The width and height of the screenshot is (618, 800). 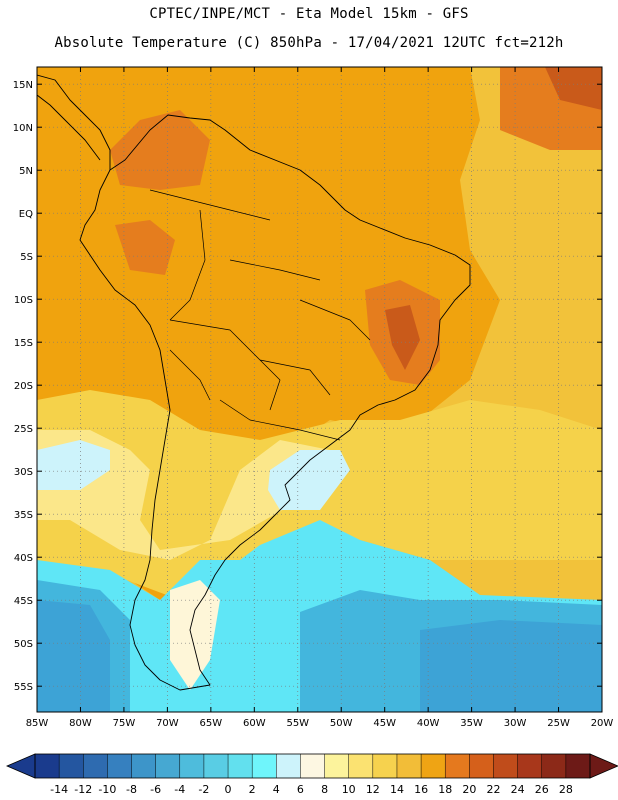 What do you see at coordinates (59, 789) in the screenshot?
I see `colorbar-label: -14` at bounding box center [59, 789].